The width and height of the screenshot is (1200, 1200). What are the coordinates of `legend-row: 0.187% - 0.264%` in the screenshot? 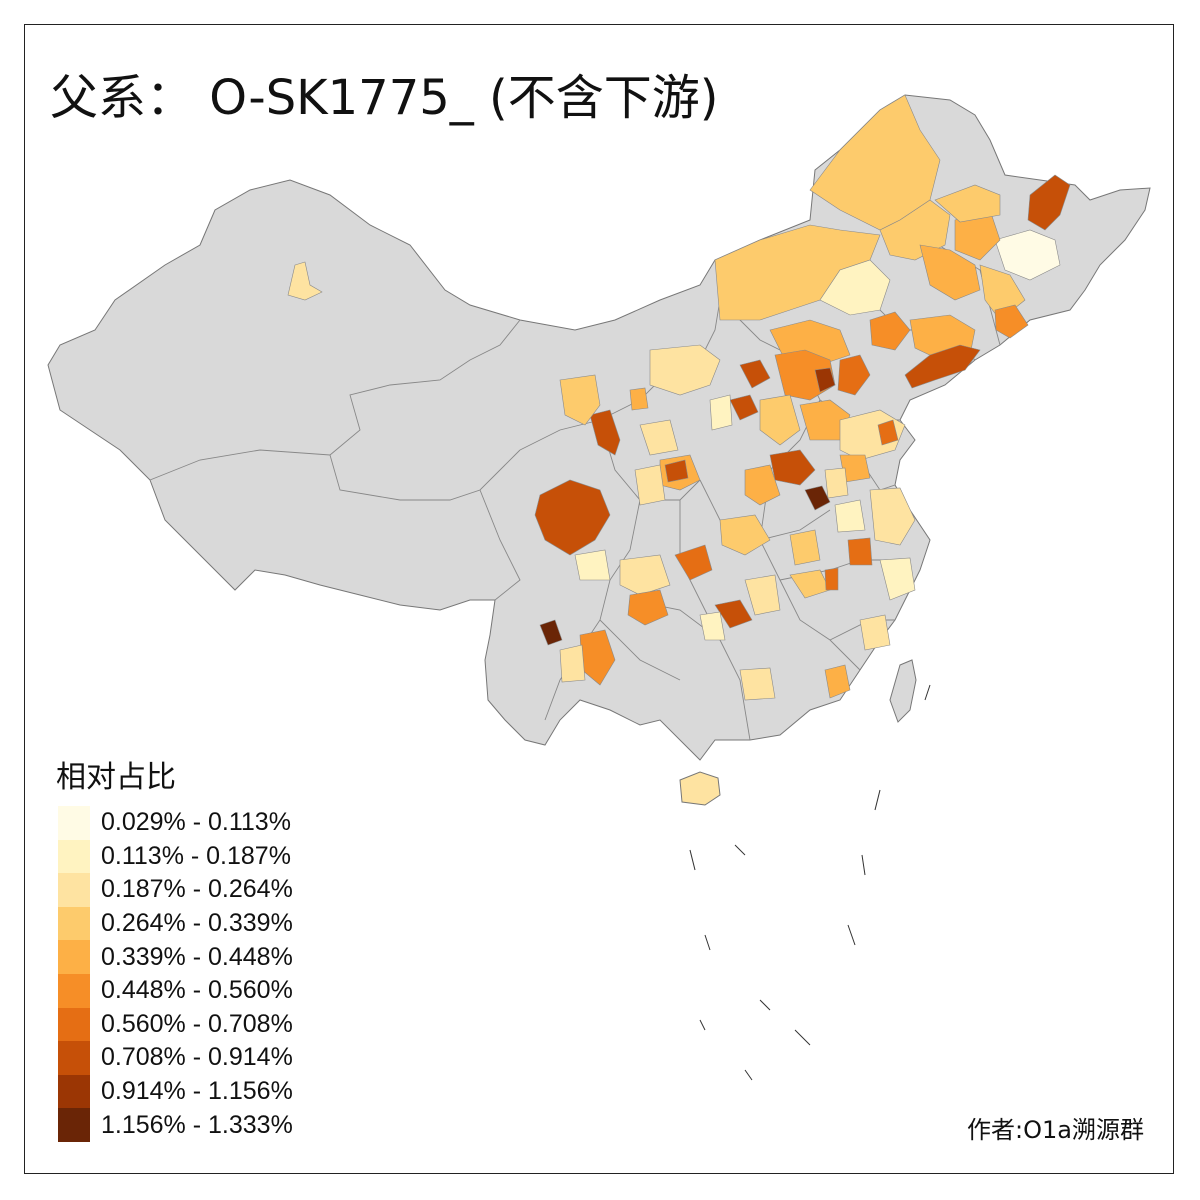 It's located at (175, 890).